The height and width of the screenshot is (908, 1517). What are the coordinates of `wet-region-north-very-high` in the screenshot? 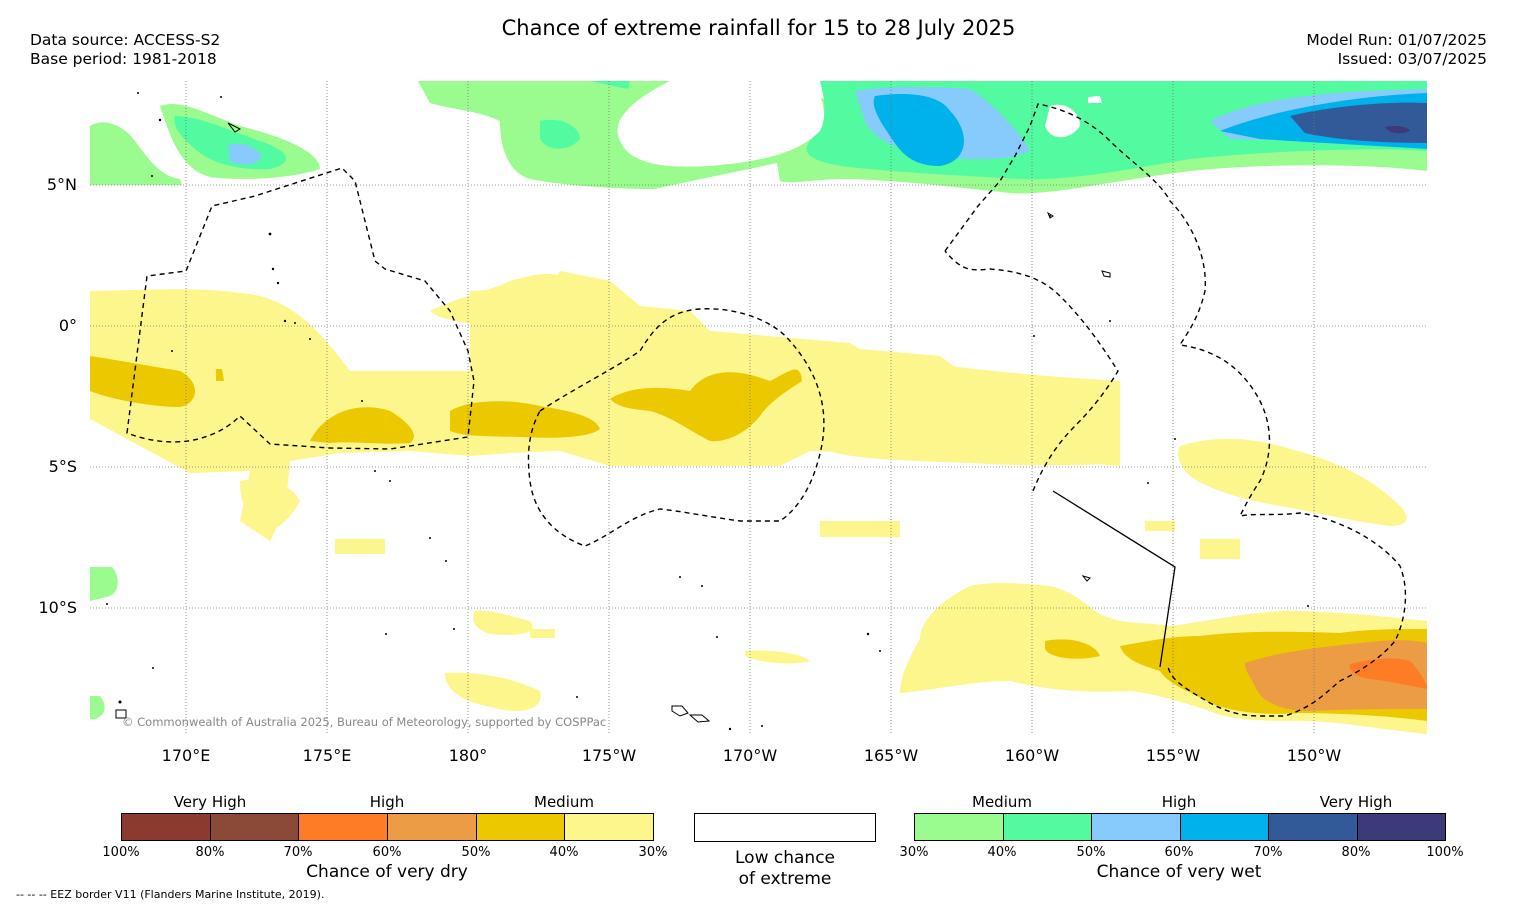 It's located at (1150, 129).